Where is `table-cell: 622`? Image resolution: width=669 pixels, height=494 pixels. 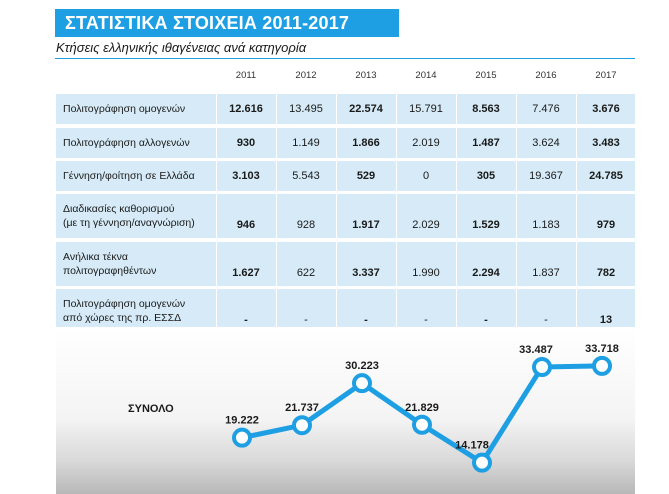
table-cell: 622 is located at coordinates (306, 273).